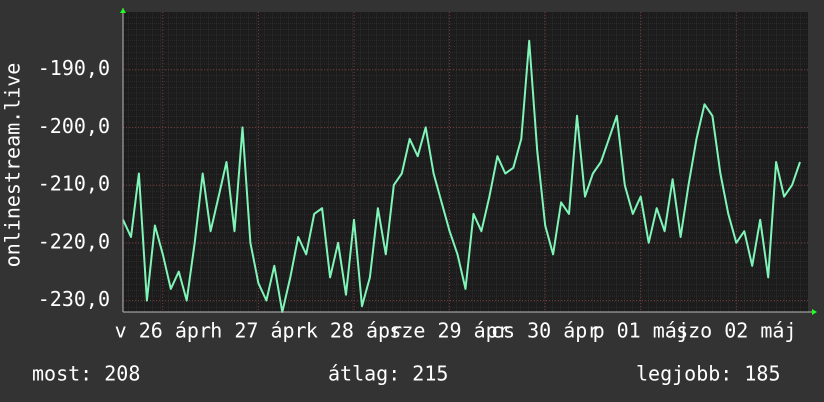  Describe the element at coordinates (545, 331) in the screenshot. I see `x-tick-label: cs 30 ápr` at that location.